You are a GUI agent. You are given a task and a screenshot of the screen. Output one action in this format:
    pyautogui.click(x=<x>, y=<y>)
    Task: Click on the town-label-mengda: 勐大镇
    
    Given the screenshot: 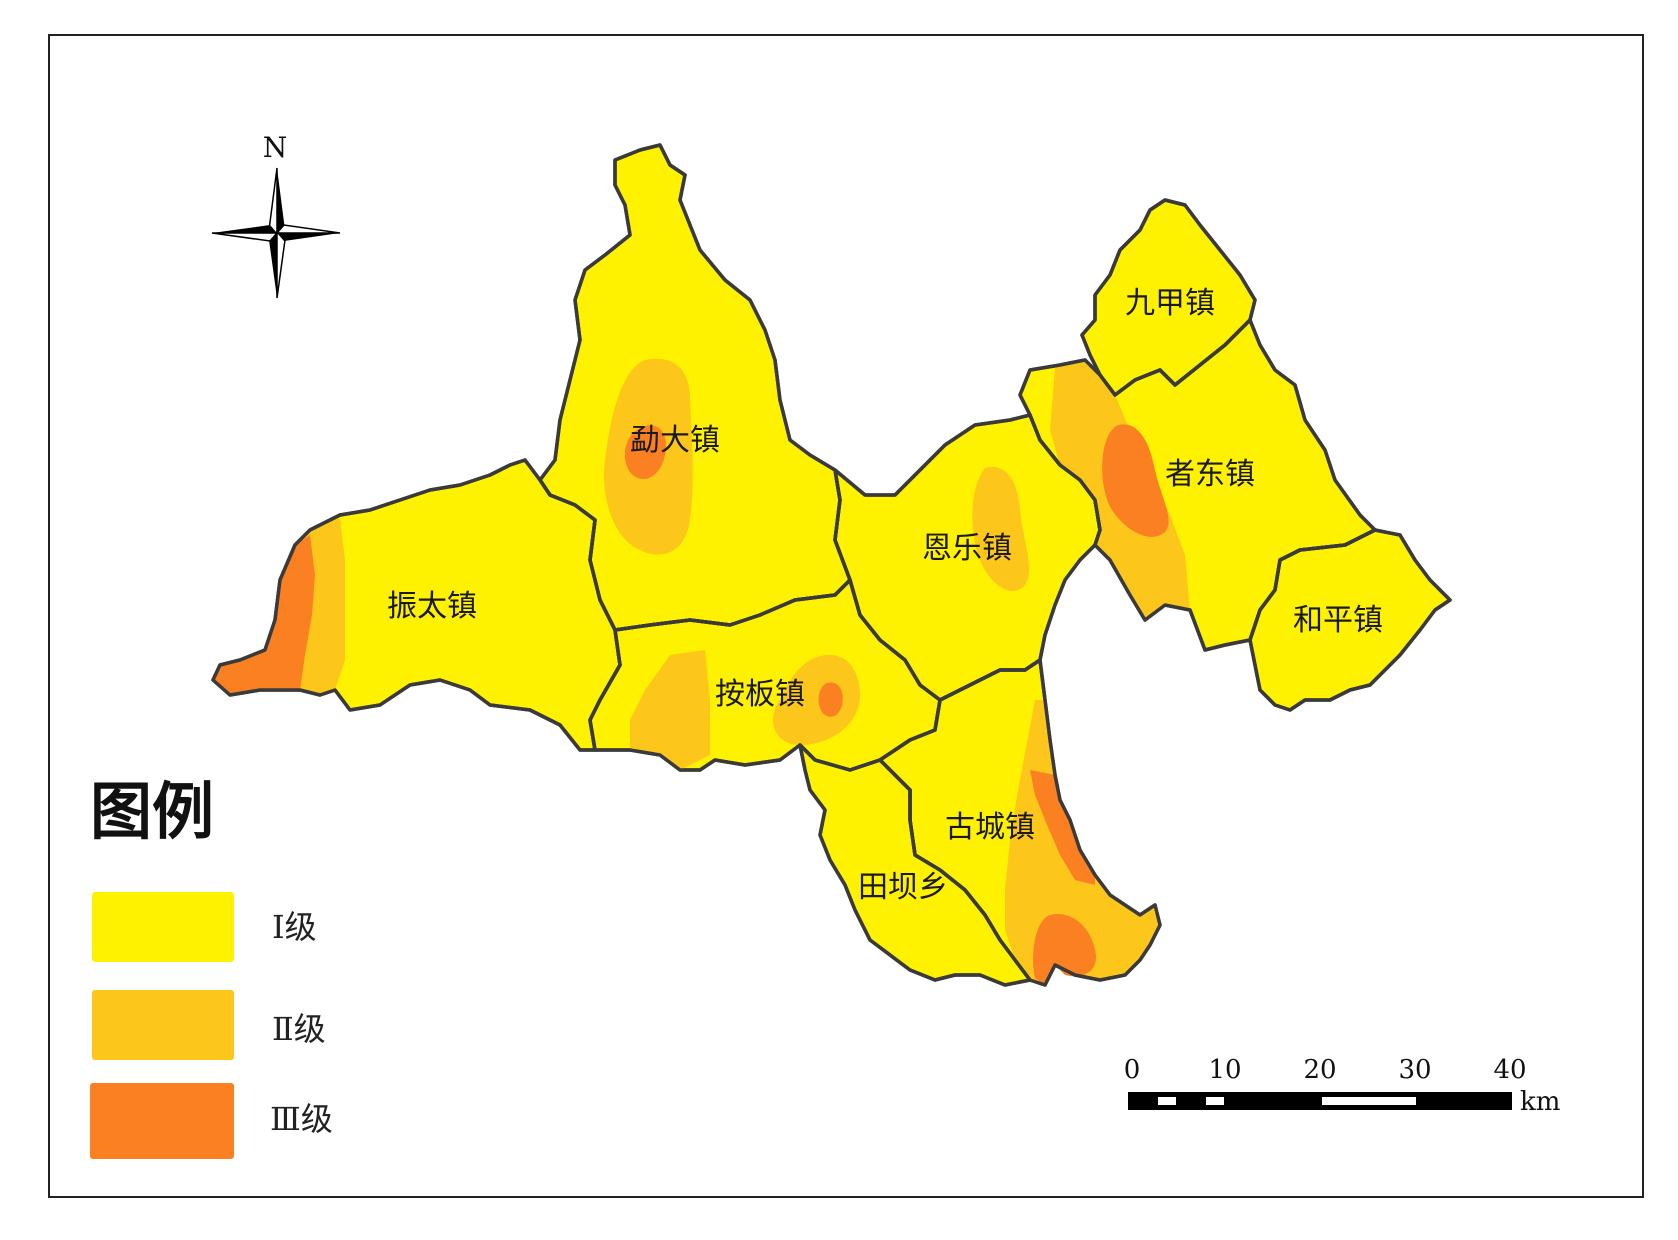 What is the action you would take?
    pyautogui.click(x=675, y=440)
    